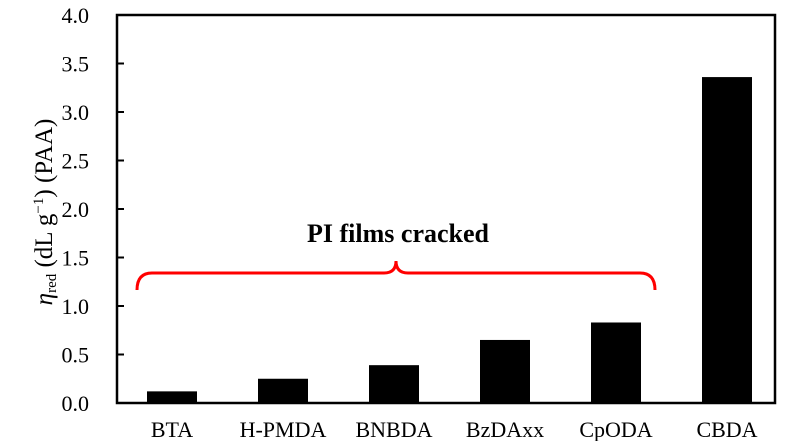 This screenshot has height=441, width=792. I want to click on annotation-label: PI films cracked, so click(398, 233).